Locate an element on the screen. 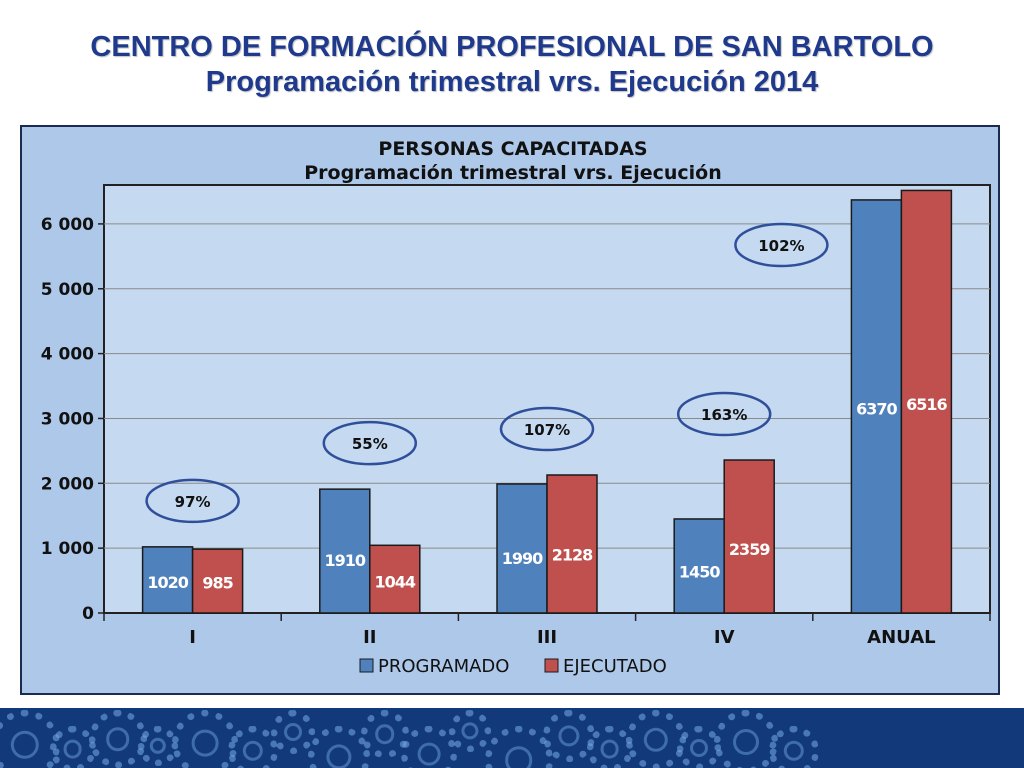  percentage-label: 107% is located at coordinates (547, 430).